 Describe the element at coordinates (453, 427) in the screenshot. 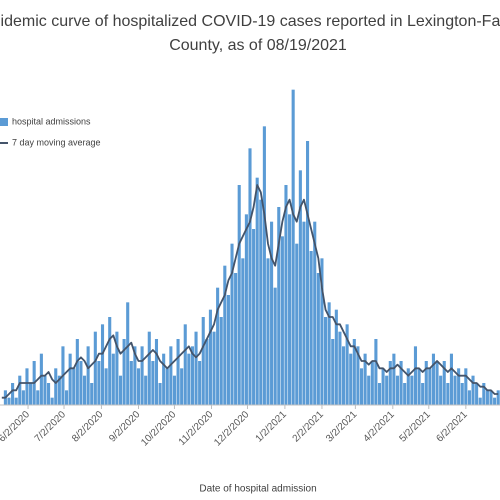

I see `x-tick-label: 6/2/2021` at that location.